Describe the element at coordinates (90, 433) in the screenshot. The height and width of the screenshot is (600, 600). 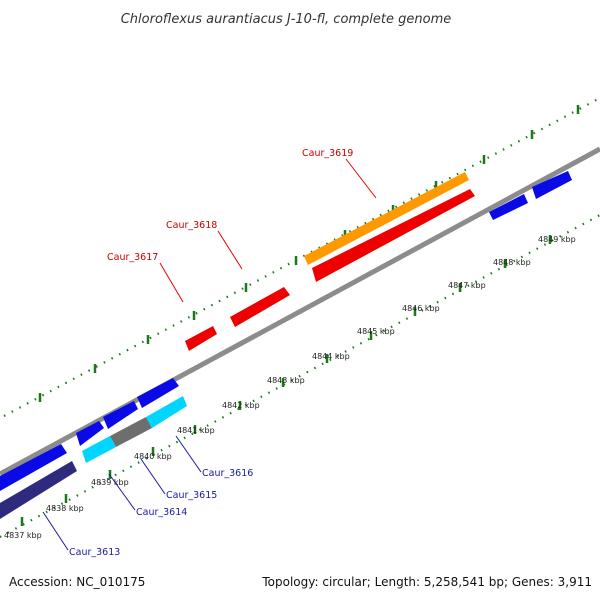
I see `gene-forward-a` at that location.